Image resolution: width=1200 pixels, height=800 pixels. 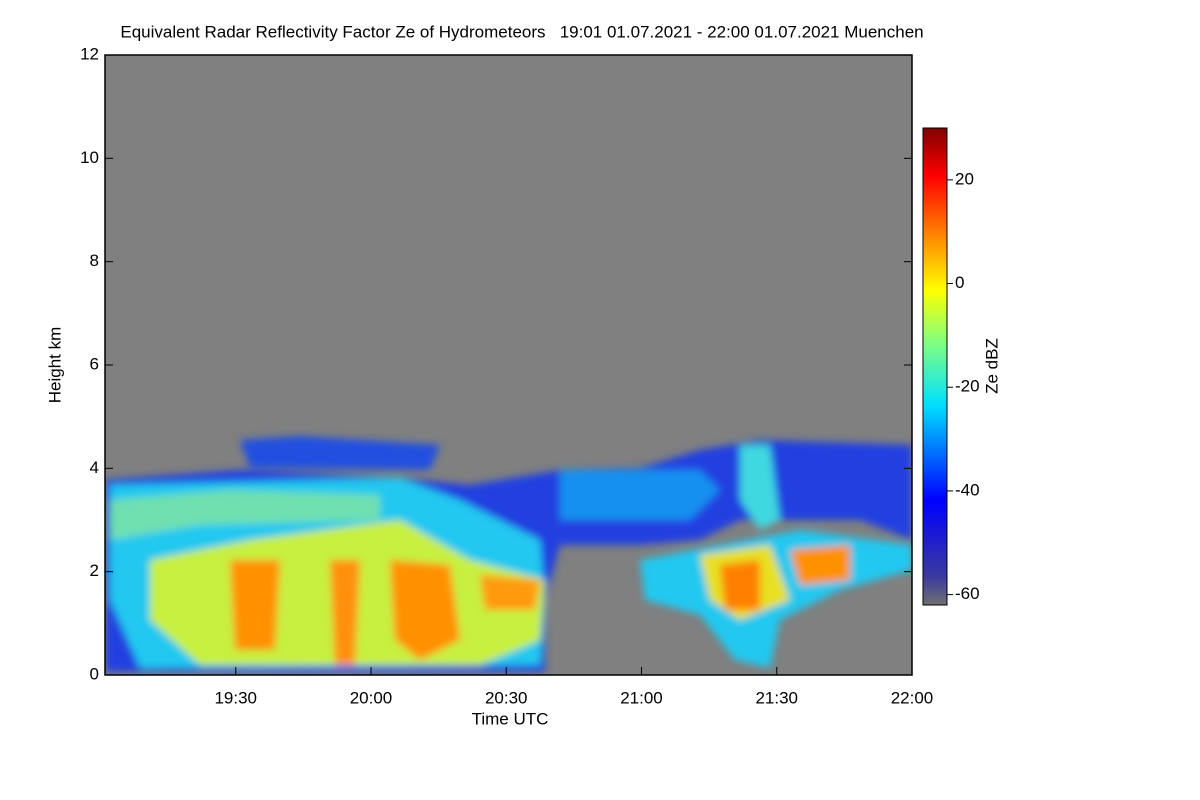 What do you see at coordinates (959, 282) in the screenshot?
I see `colorbar-tick-label: 0` at bounding box center [959, 282].